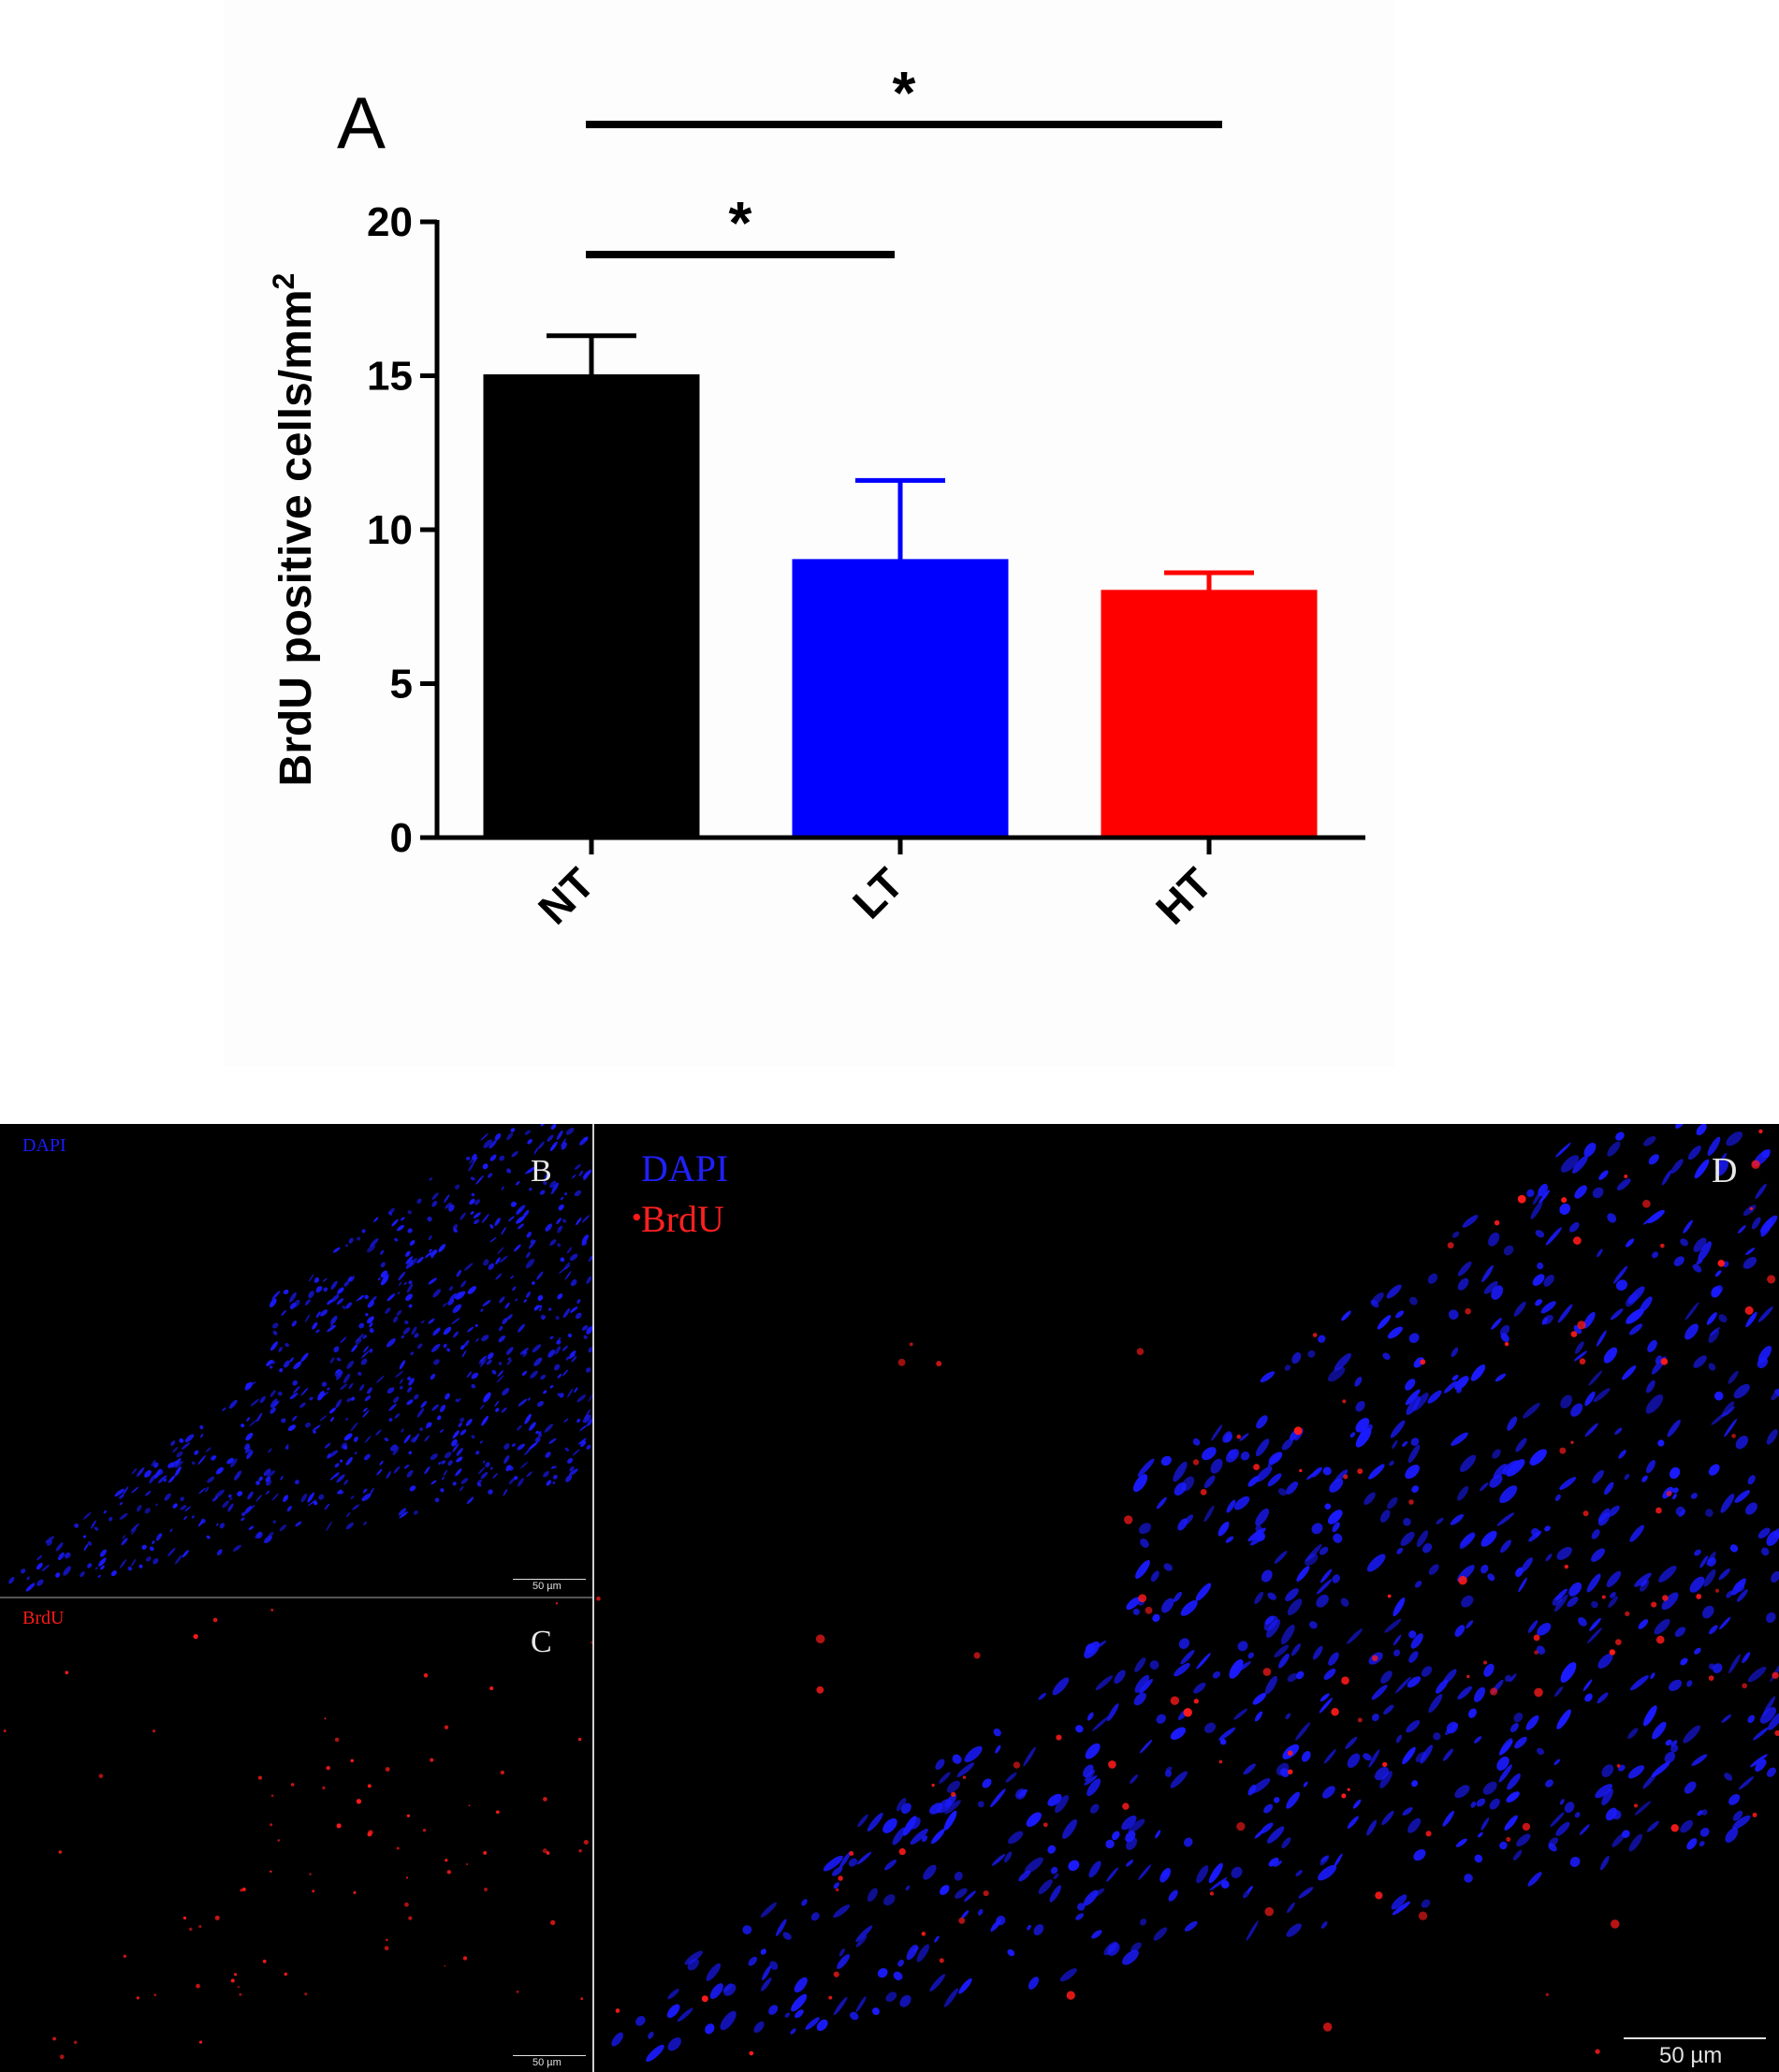 This screenshot has width=1779, height=2072. I want to click on scale-bar-label: 50 µm, so click(546, 2062).